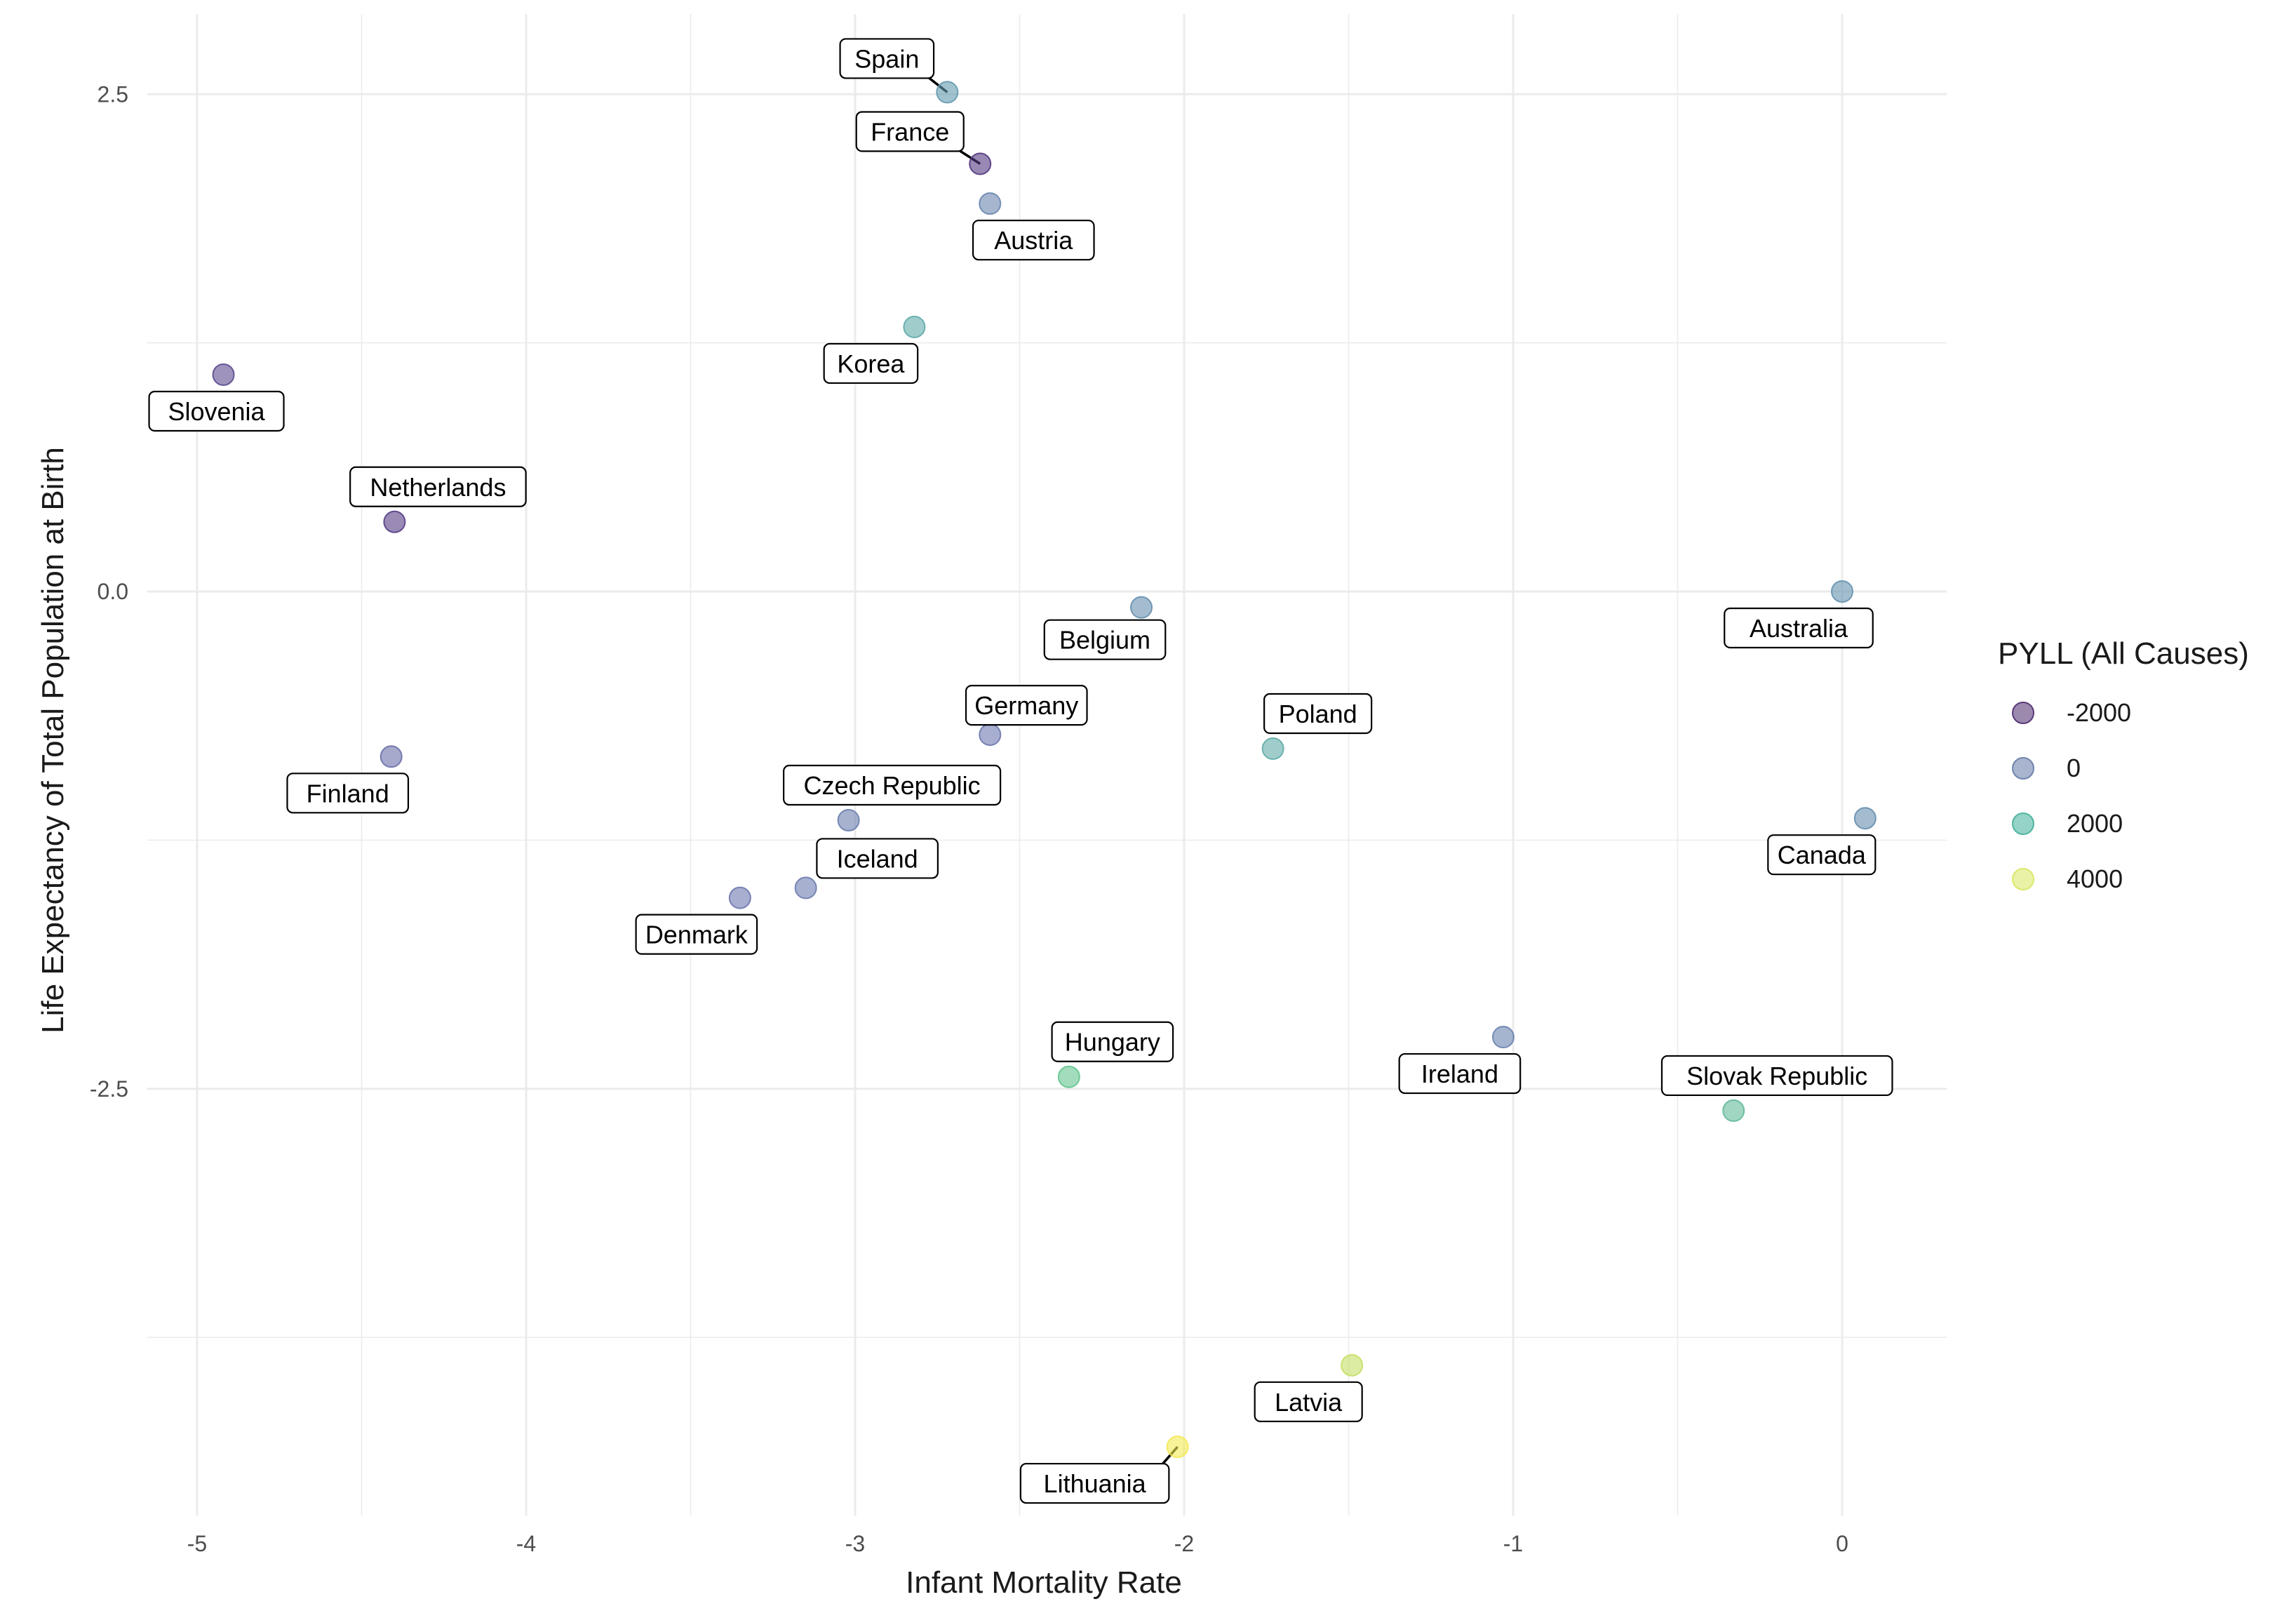  What do you see at coordinates (1184, 1543) in the screenshot?
I see `x-tick-label: -2` at bounding box center [1184, 1543].